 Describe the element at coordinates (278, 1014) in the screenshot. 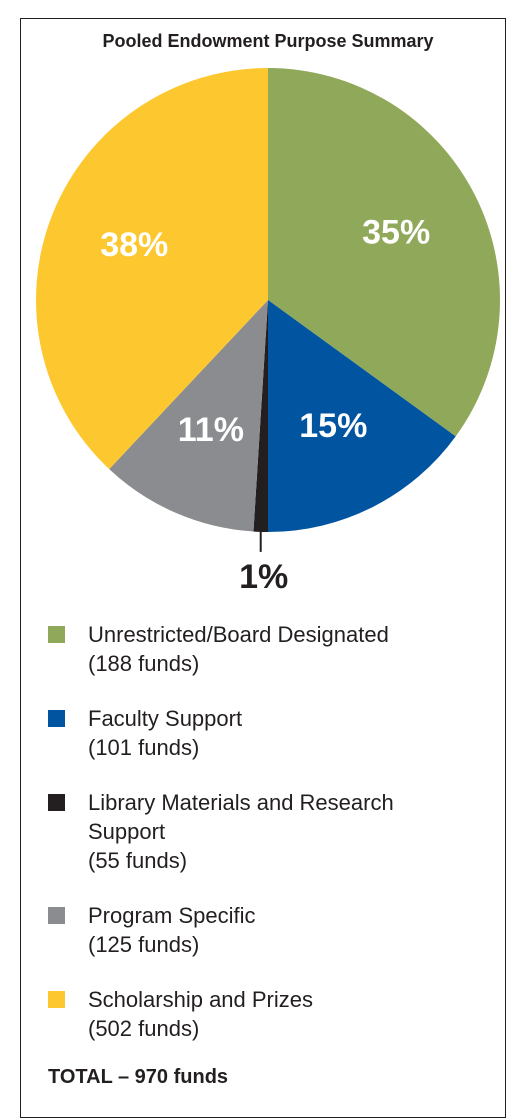

I see `legend-text: Scholarship and Prizes (502 funds)` at that location.